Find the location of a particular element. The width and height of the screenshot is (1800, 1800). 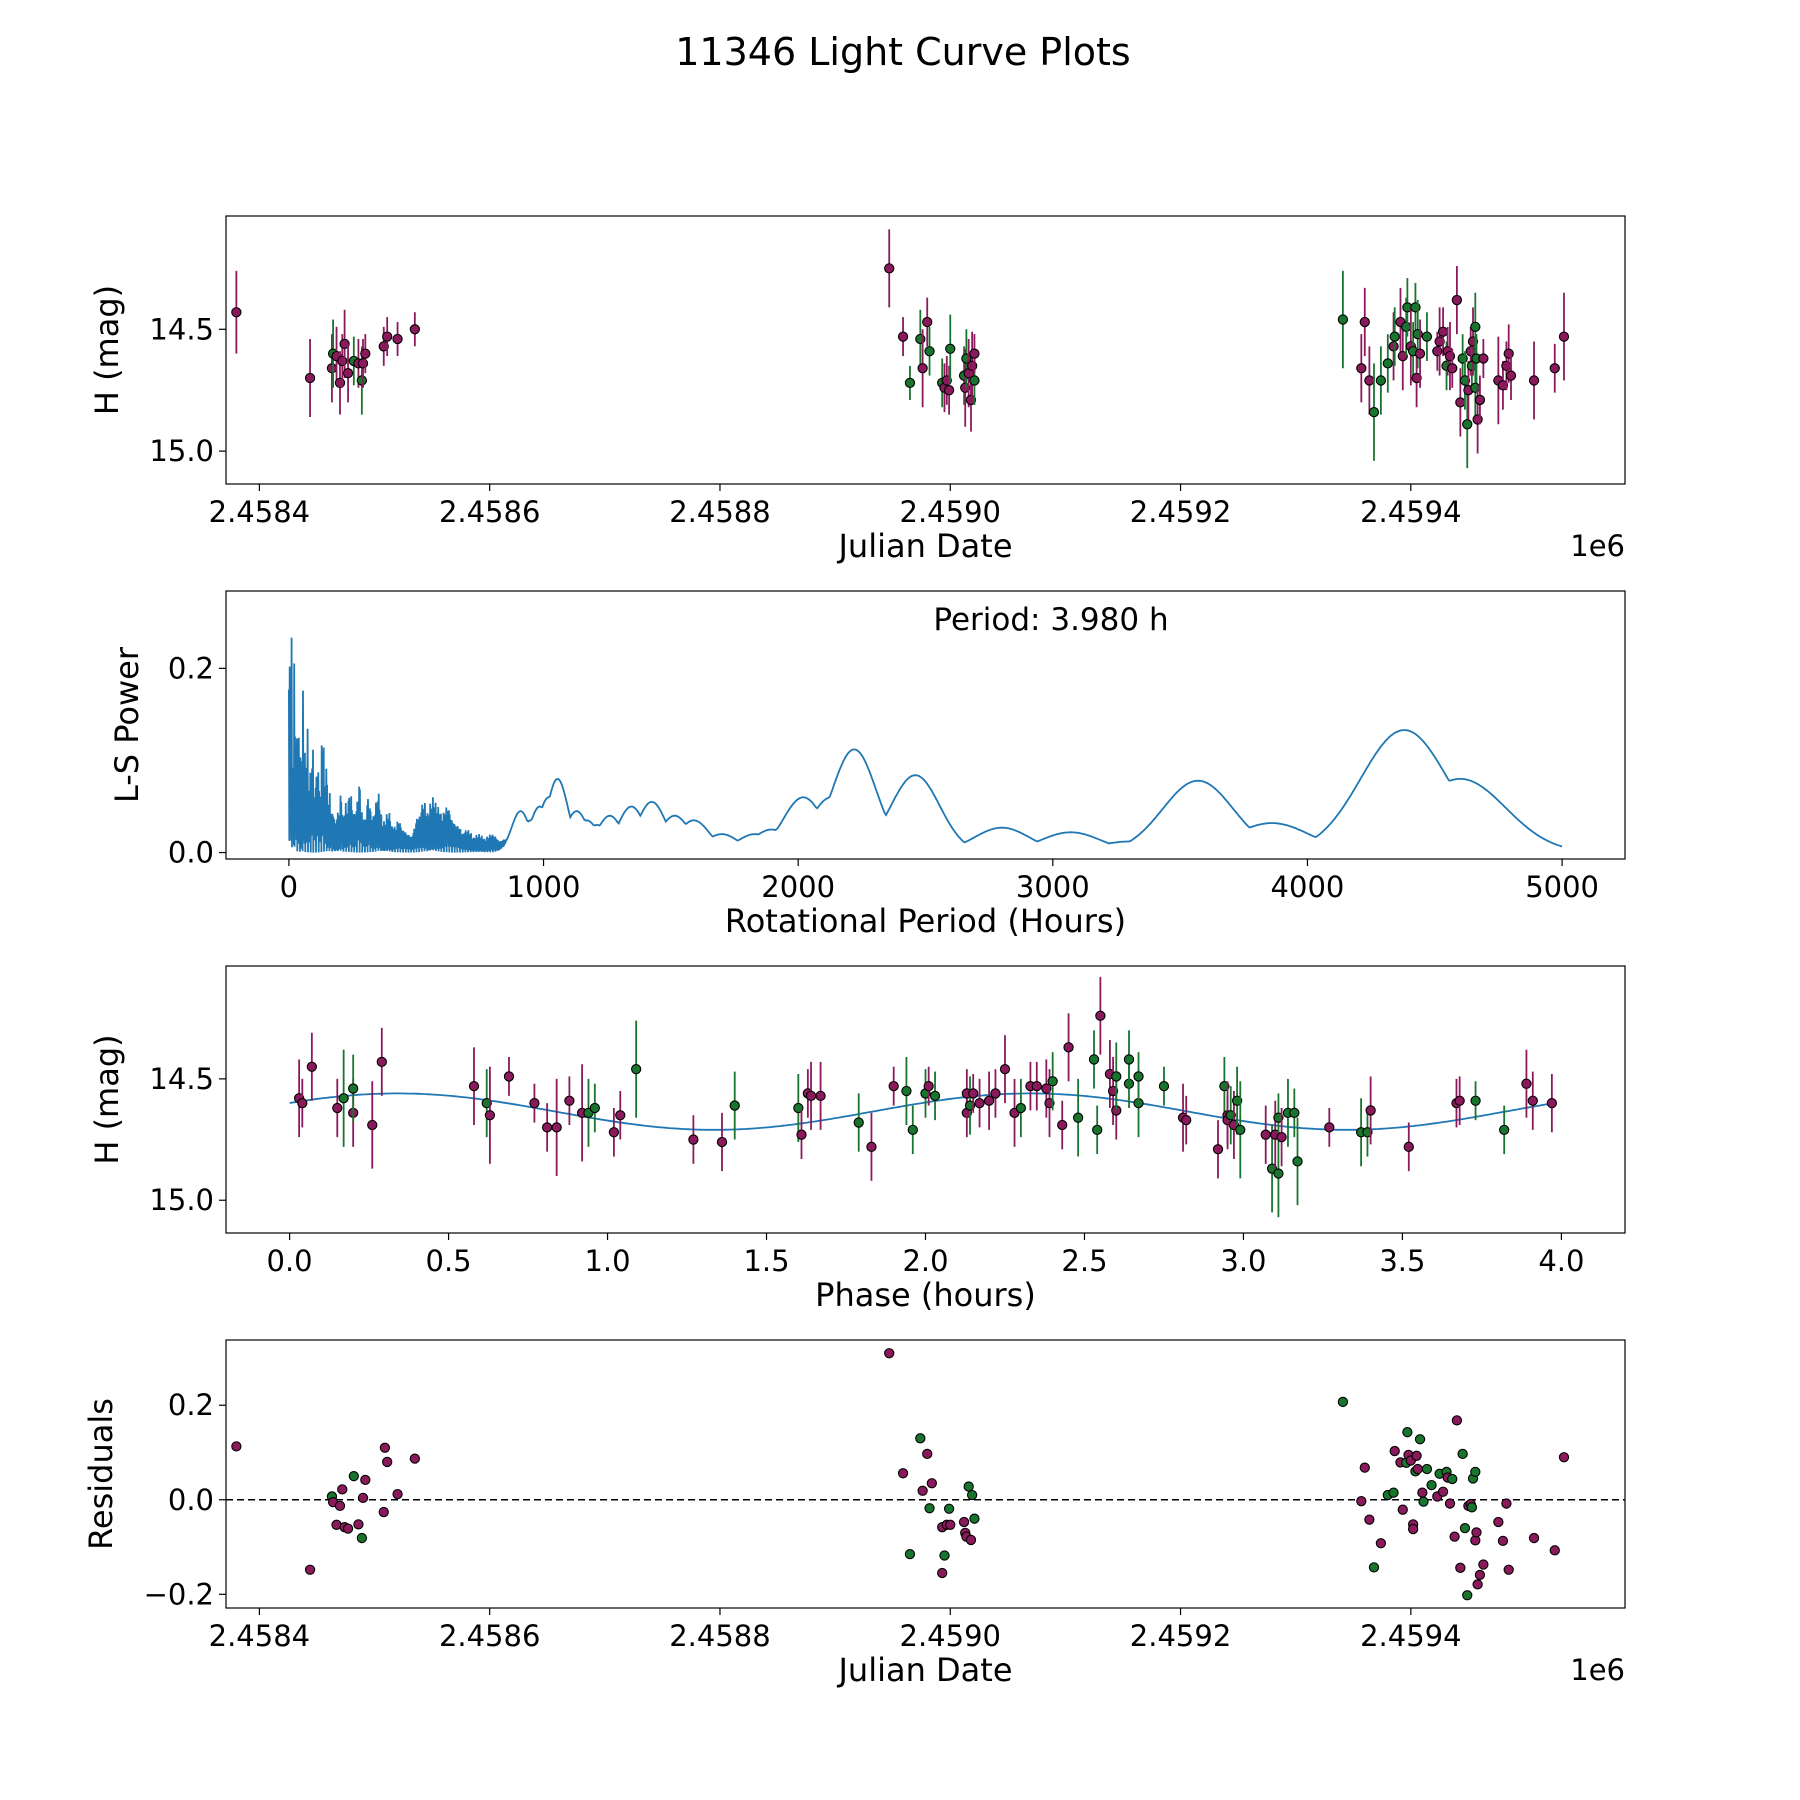

x-tick-label: 1.0 is located at coordinates (607, 1261).